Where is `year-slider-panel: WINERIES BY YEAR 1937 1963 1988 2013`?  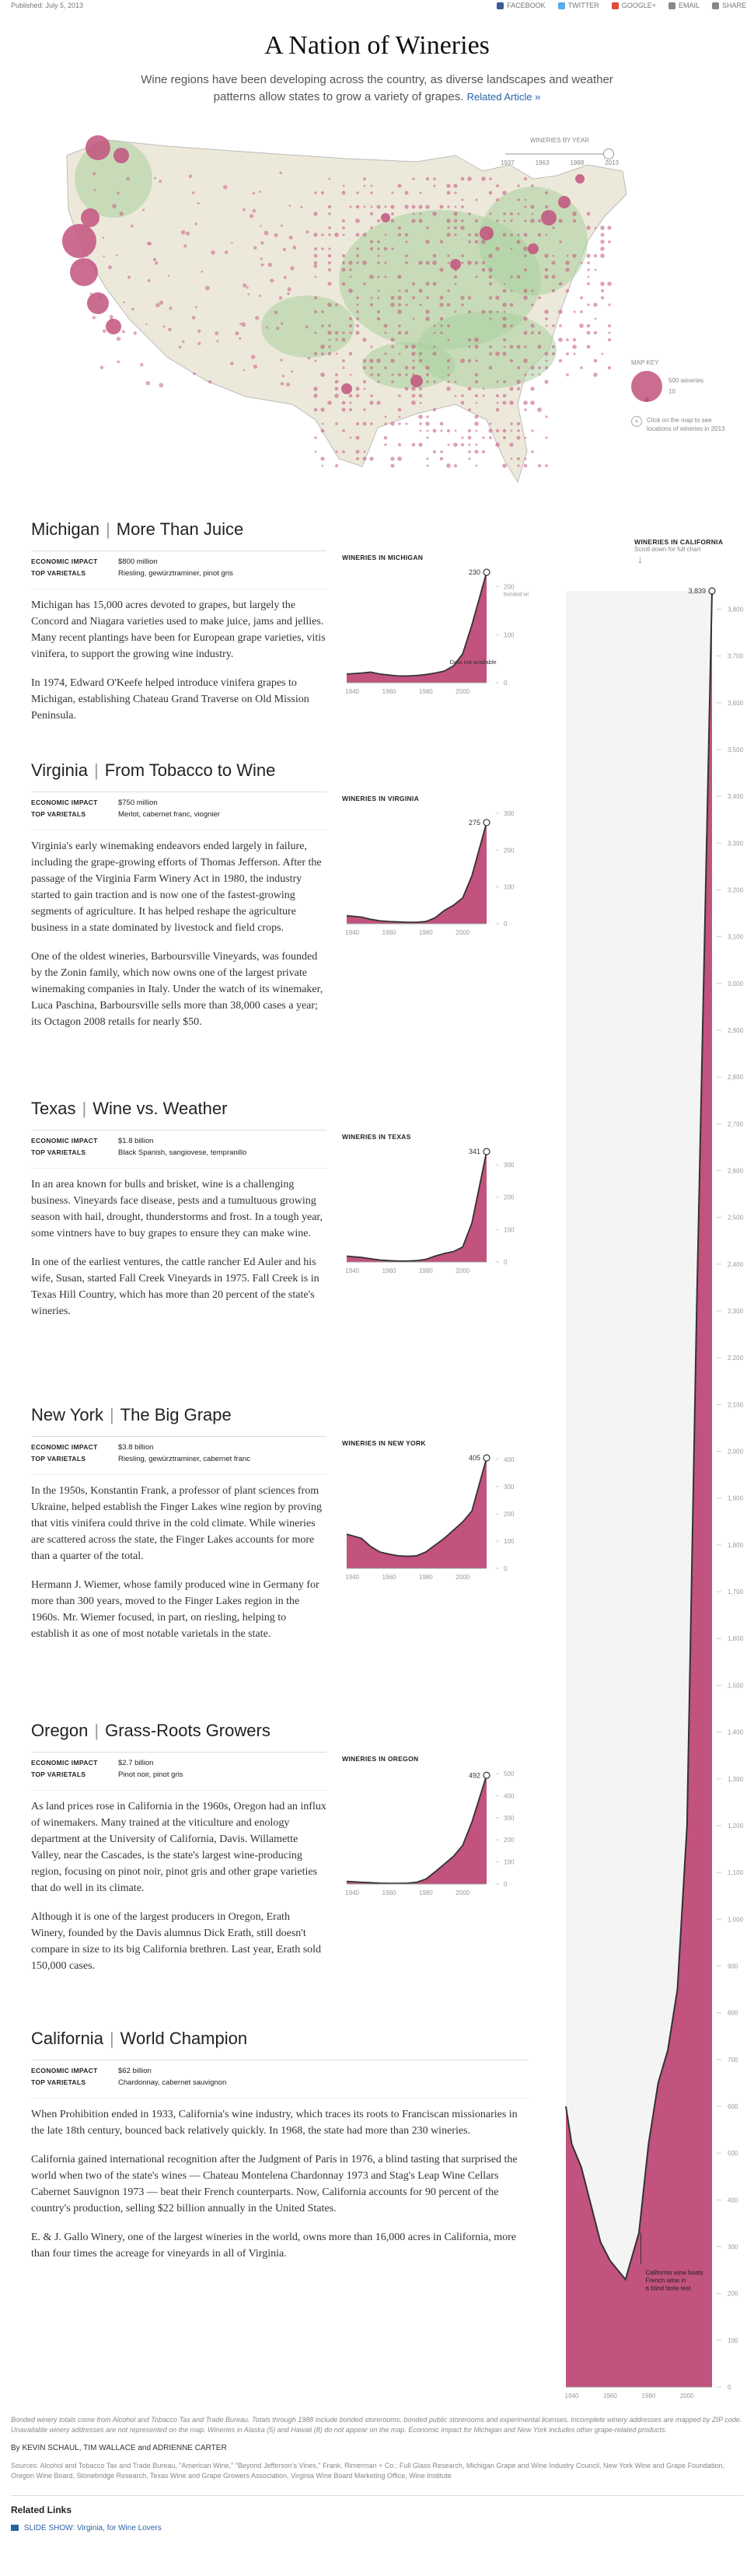 year-slider-panel: WINERIES BY YEAR 1937 1963 1988 2013 is located at coordinates (565, 151).